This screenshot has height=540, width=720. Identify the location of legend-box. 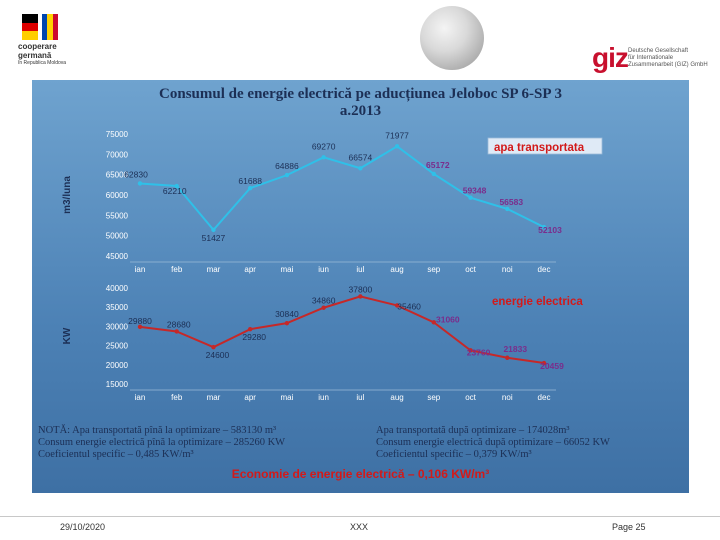
(545, 146).